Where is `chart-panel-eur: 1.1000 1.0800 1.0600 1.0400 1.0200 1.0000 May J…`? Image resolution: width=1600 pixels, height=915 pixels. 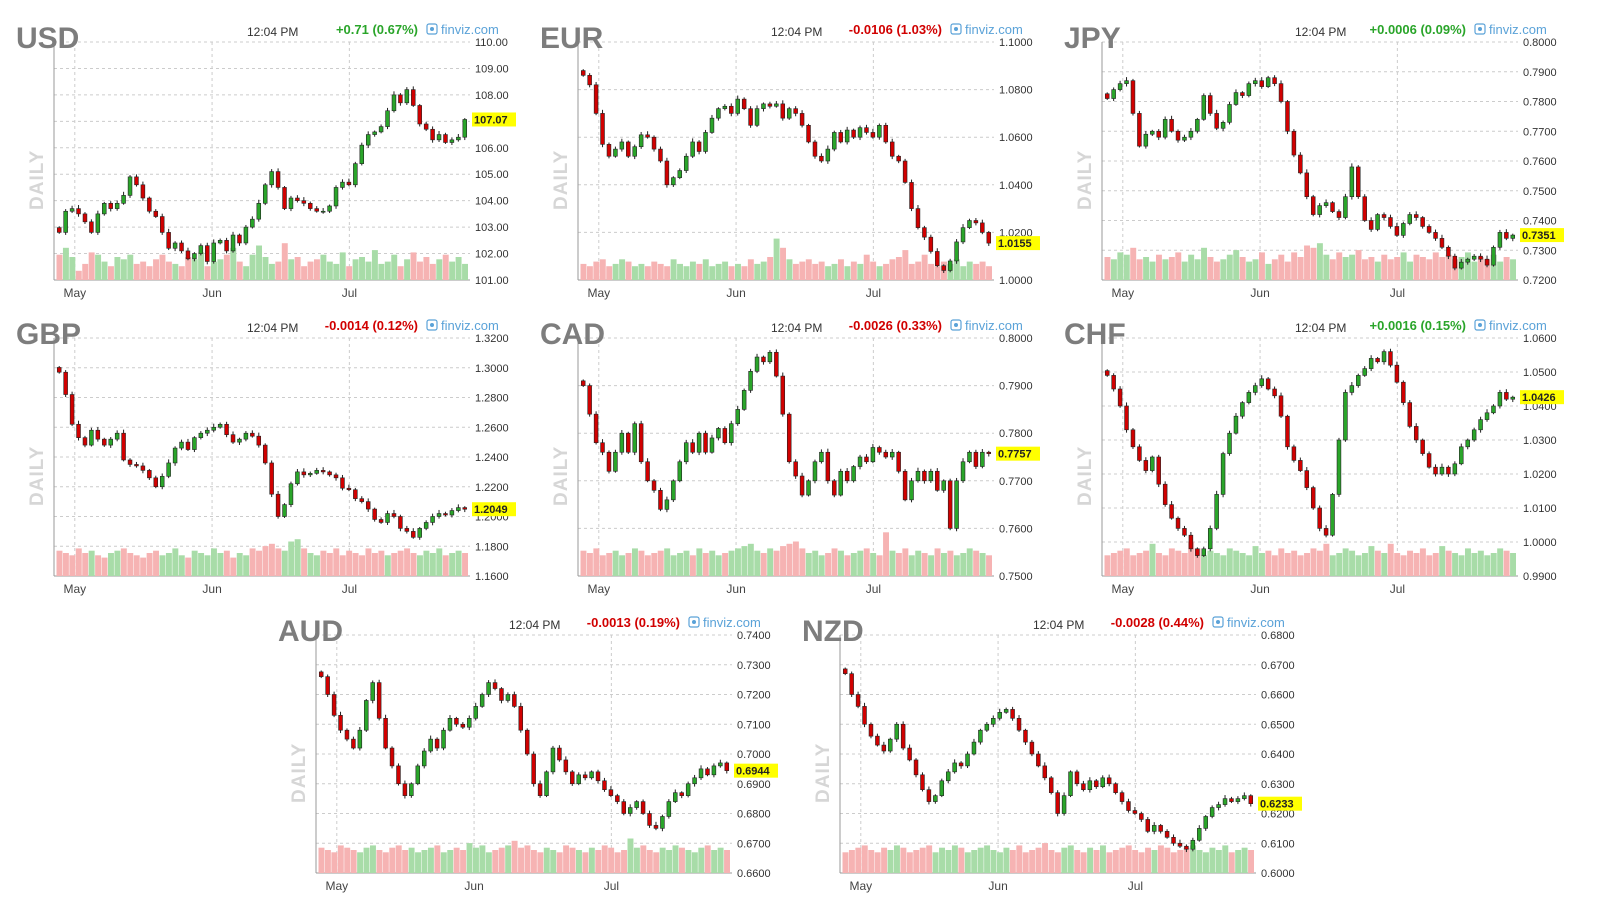
chart-panel-eur: 1.1000 1.0800 1.0600 1.0400 1.0200 1.0000 May J… is located at coordinates (786, 158).